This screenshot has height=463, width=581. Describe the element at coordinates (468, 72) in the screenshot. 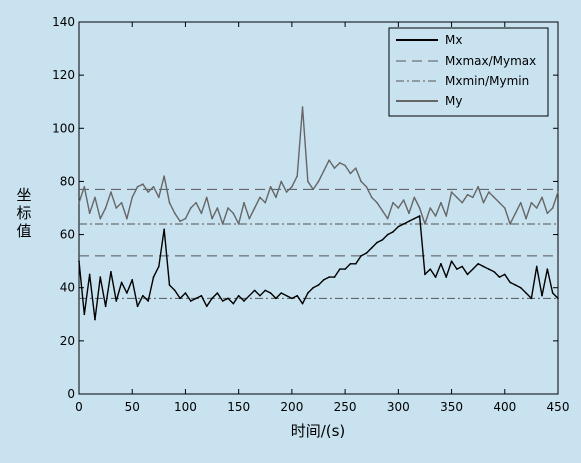

I see `legend-box` at that location.